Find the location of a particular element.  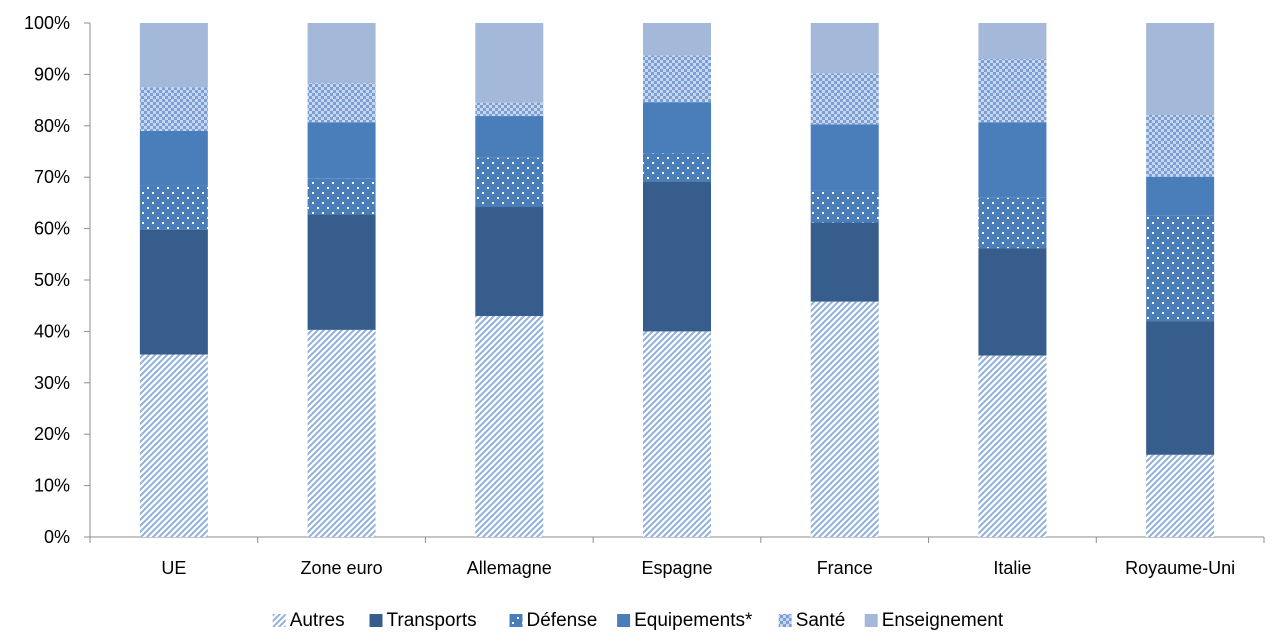

legend-label: Autres is located at coordinates (317, 620).